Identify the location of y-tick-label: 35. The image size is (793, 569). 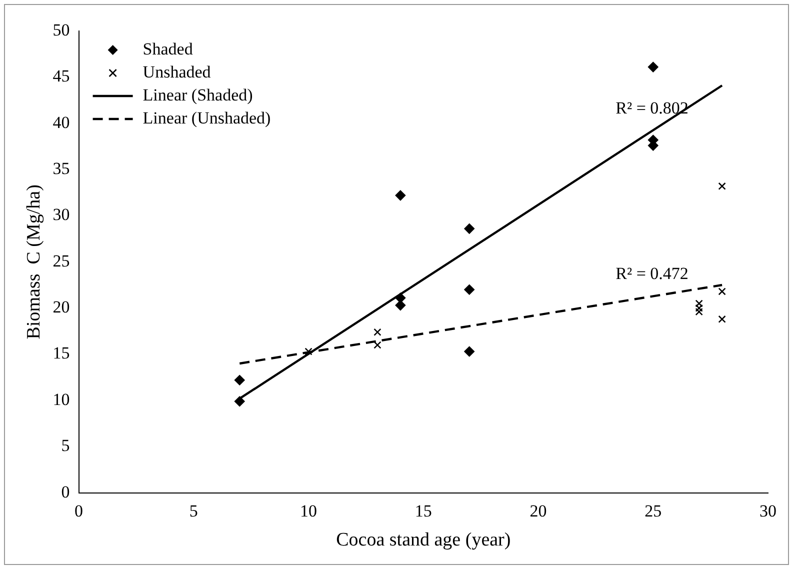
(61, 168).